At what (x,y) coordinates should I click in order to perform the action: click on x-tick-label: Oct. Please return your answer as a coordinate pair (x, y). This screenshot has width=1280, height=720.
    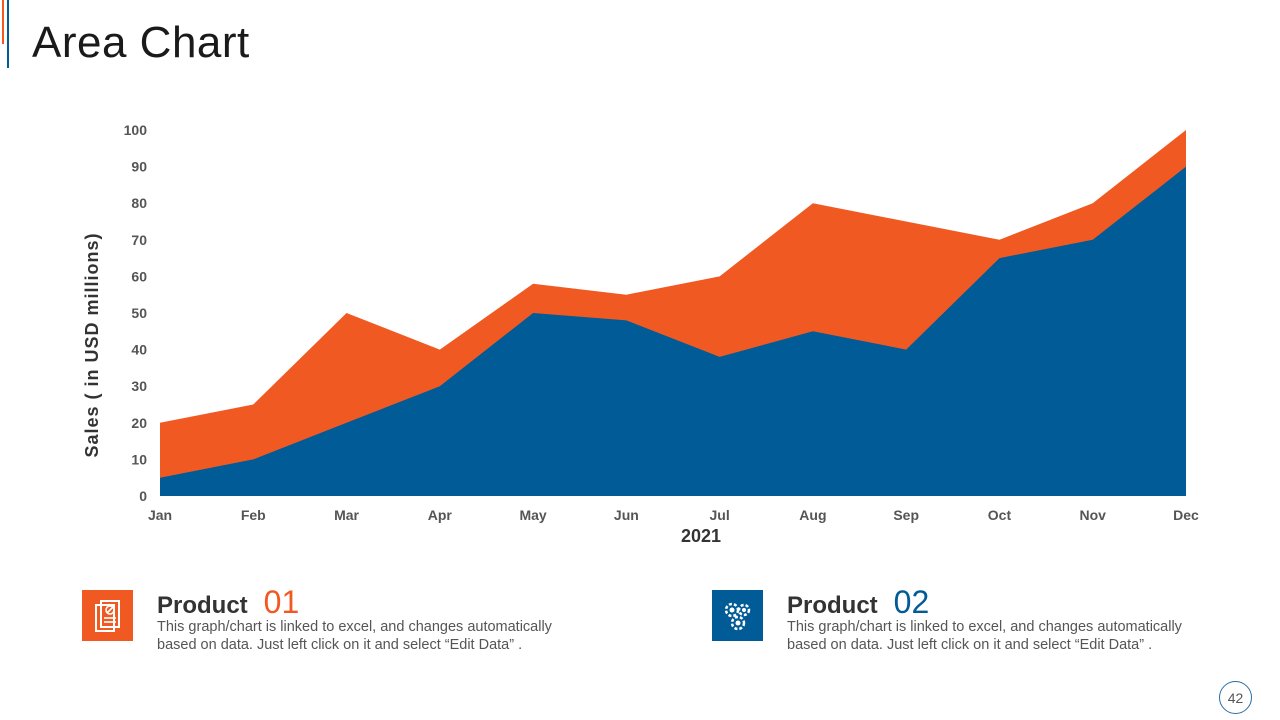
    Looking at the image, I should click on (1000, 515).